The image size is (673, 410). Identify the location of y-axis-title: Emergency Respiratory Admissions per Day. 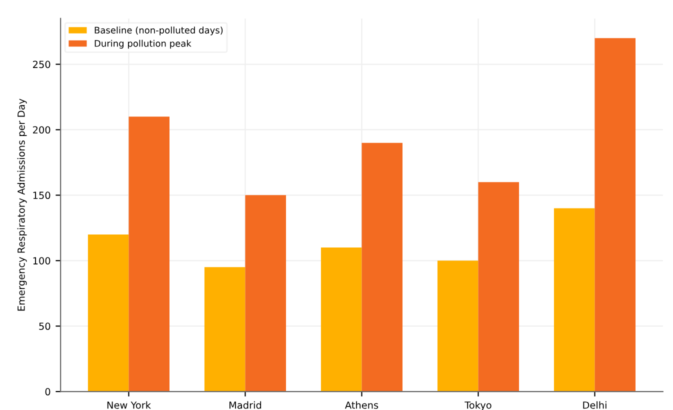
(22, 204).